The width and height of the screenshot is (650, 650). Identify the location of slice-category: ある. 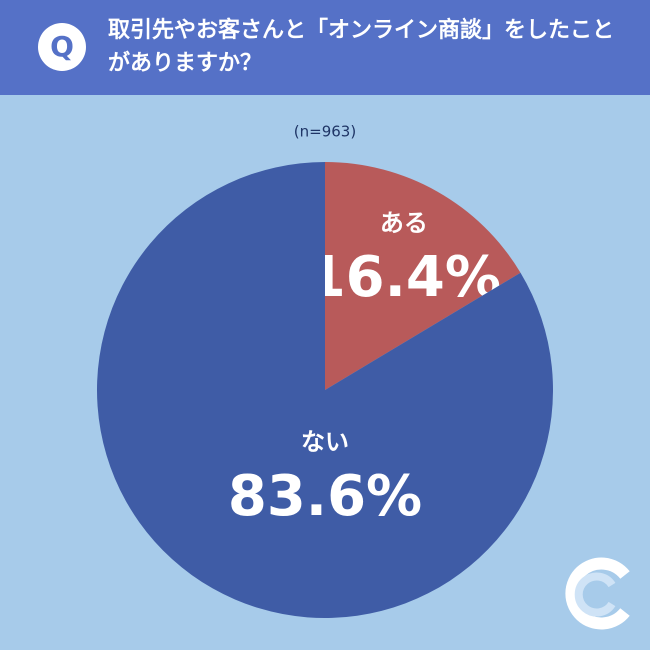
(404, 223).